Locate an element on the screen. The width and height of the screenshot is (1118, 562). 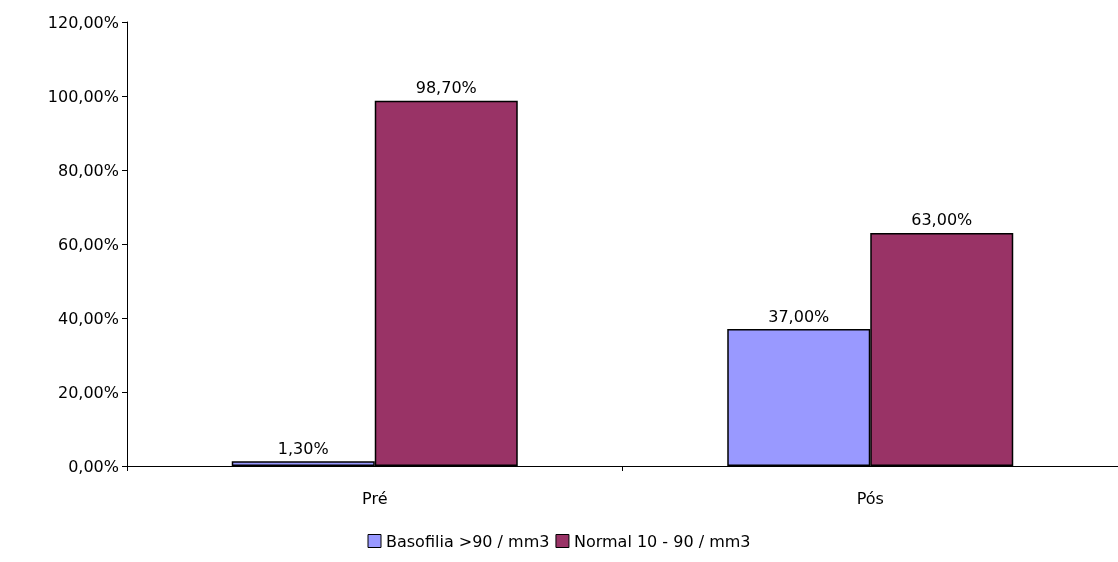
data-label: 98,70% is located at coordinates (446, 88).